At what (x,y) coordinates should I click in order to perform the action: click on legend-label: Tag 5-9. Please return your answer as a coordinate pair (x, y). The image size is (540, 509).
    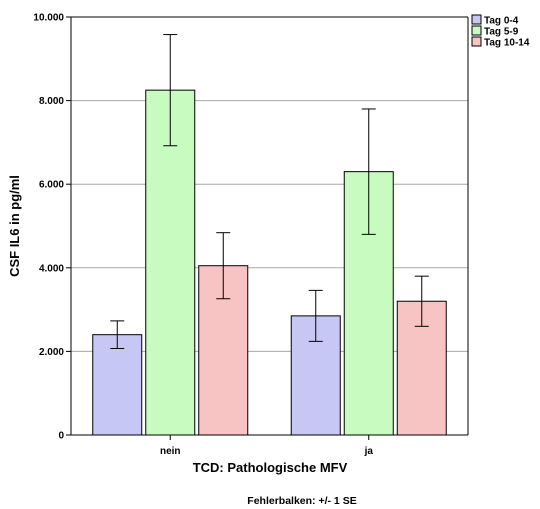
    Looking at the image, I should click on (501, 32).